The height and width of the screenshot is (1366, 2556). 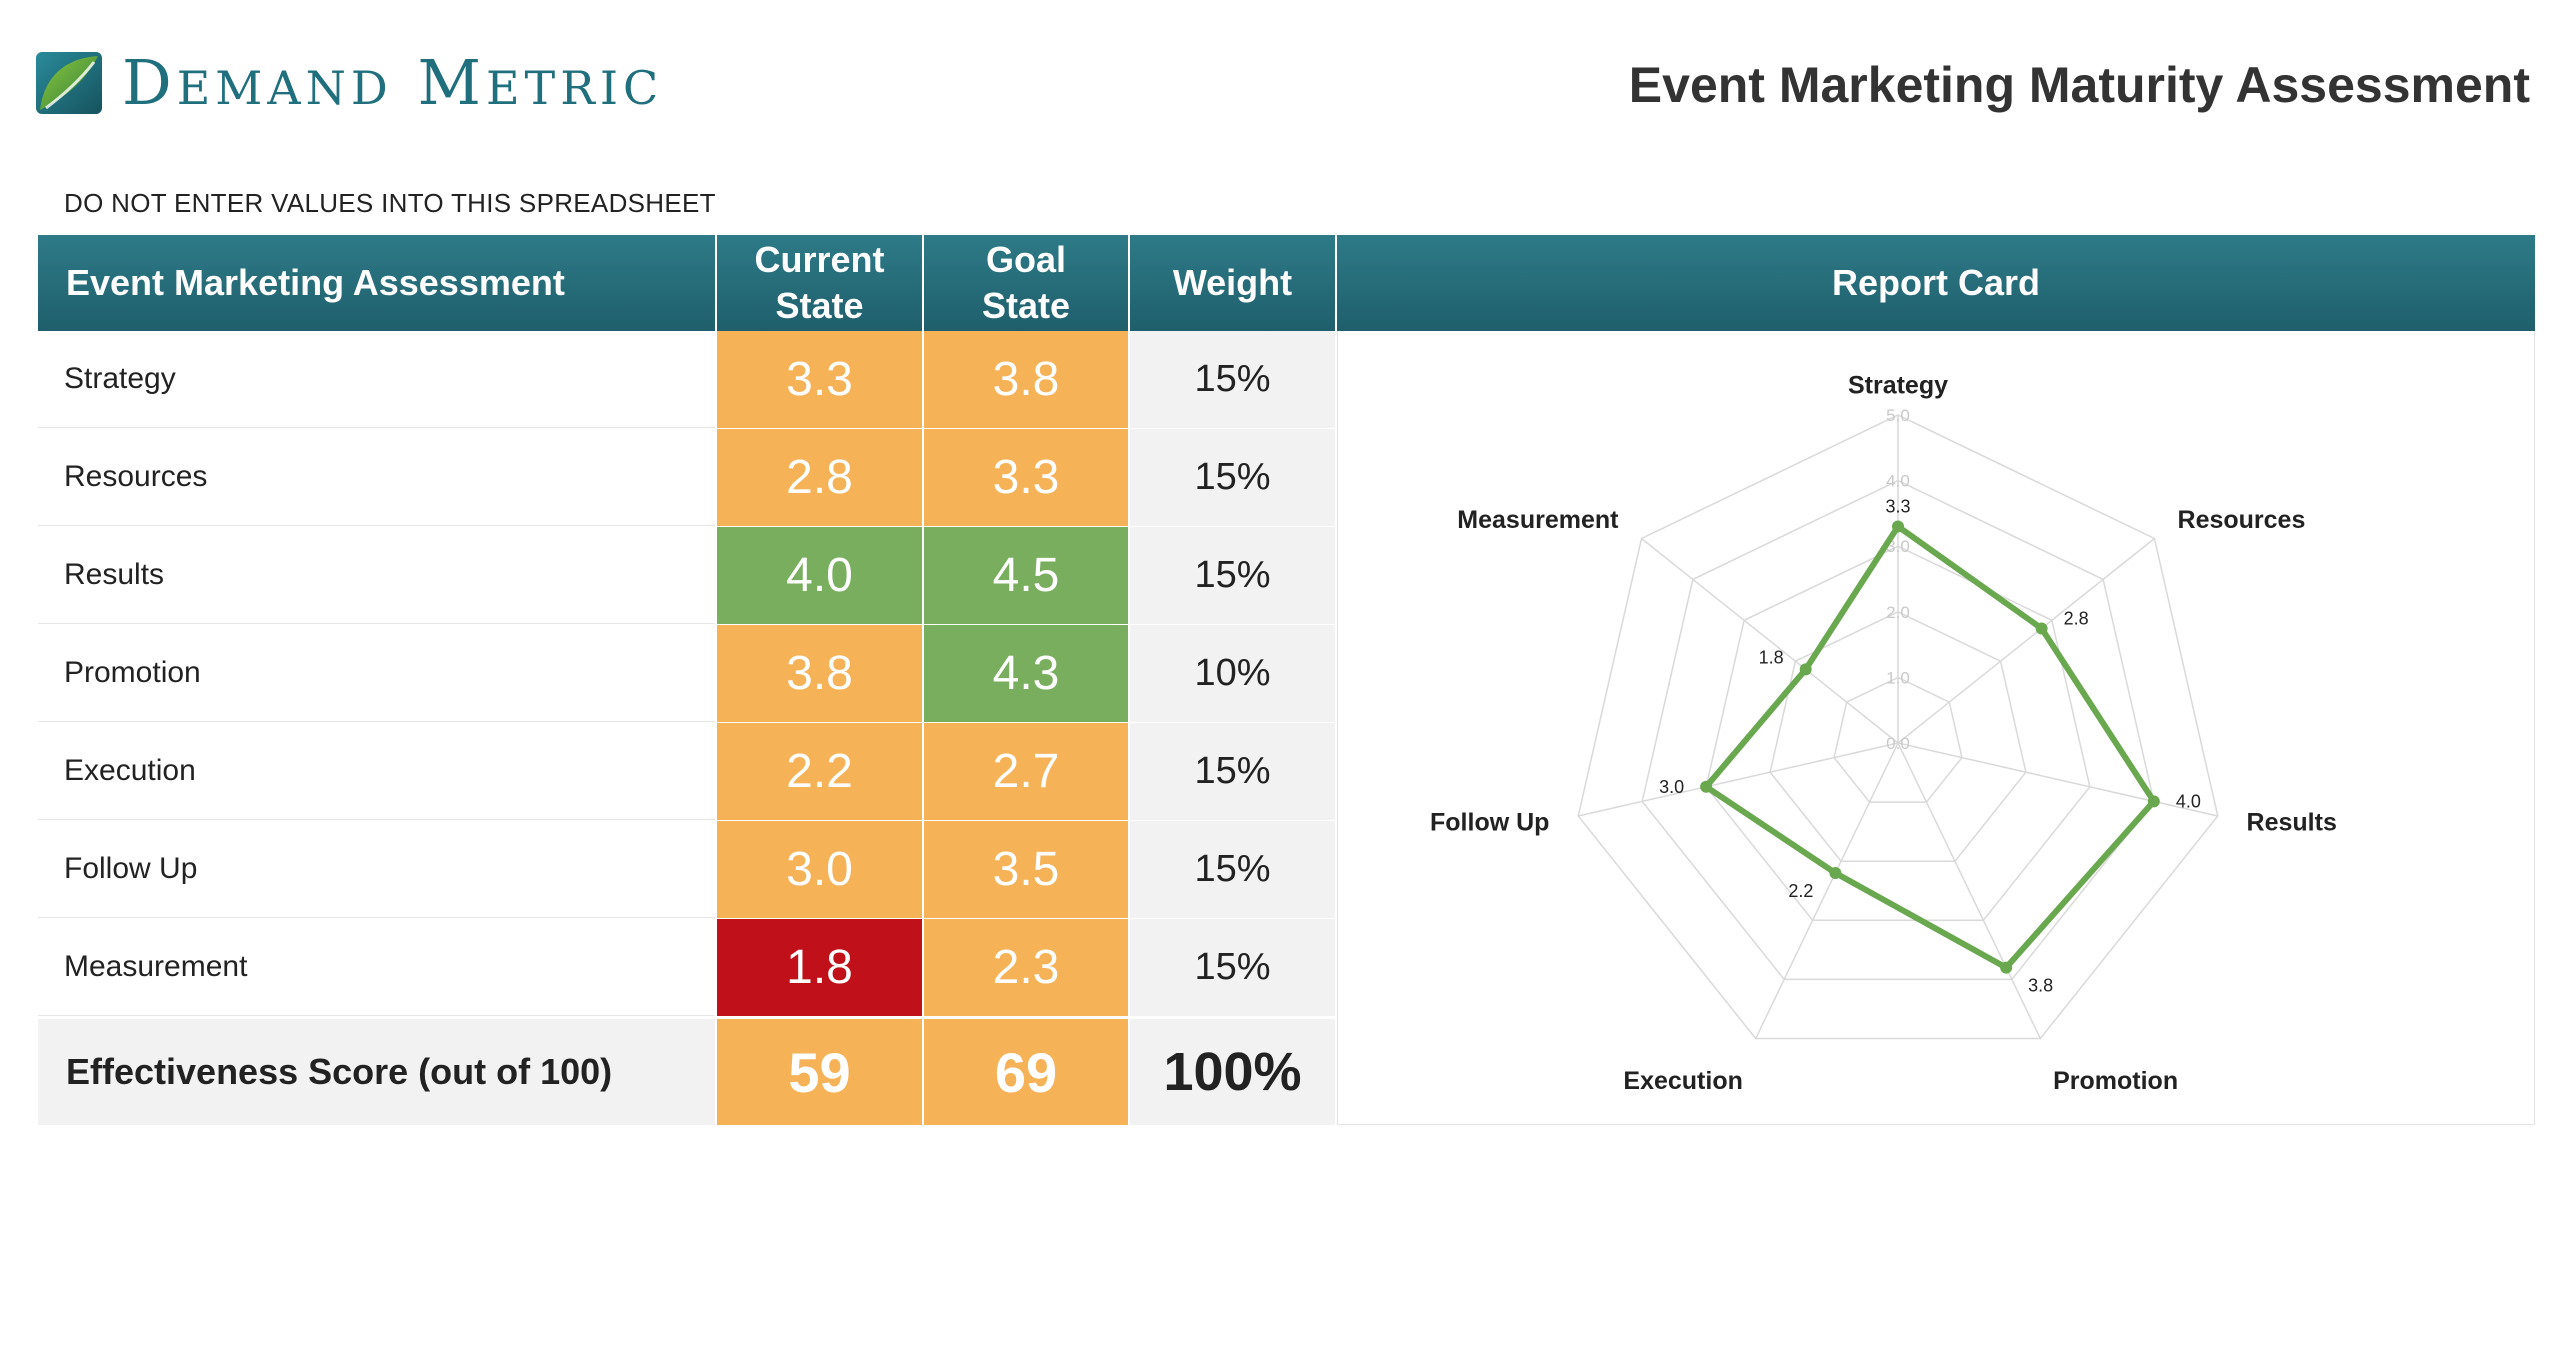 What do you see at coordinates (2115, 1081) in the screenshot?
I see `radar-category-label: Promotion` at bounding box center [2115, 1081].